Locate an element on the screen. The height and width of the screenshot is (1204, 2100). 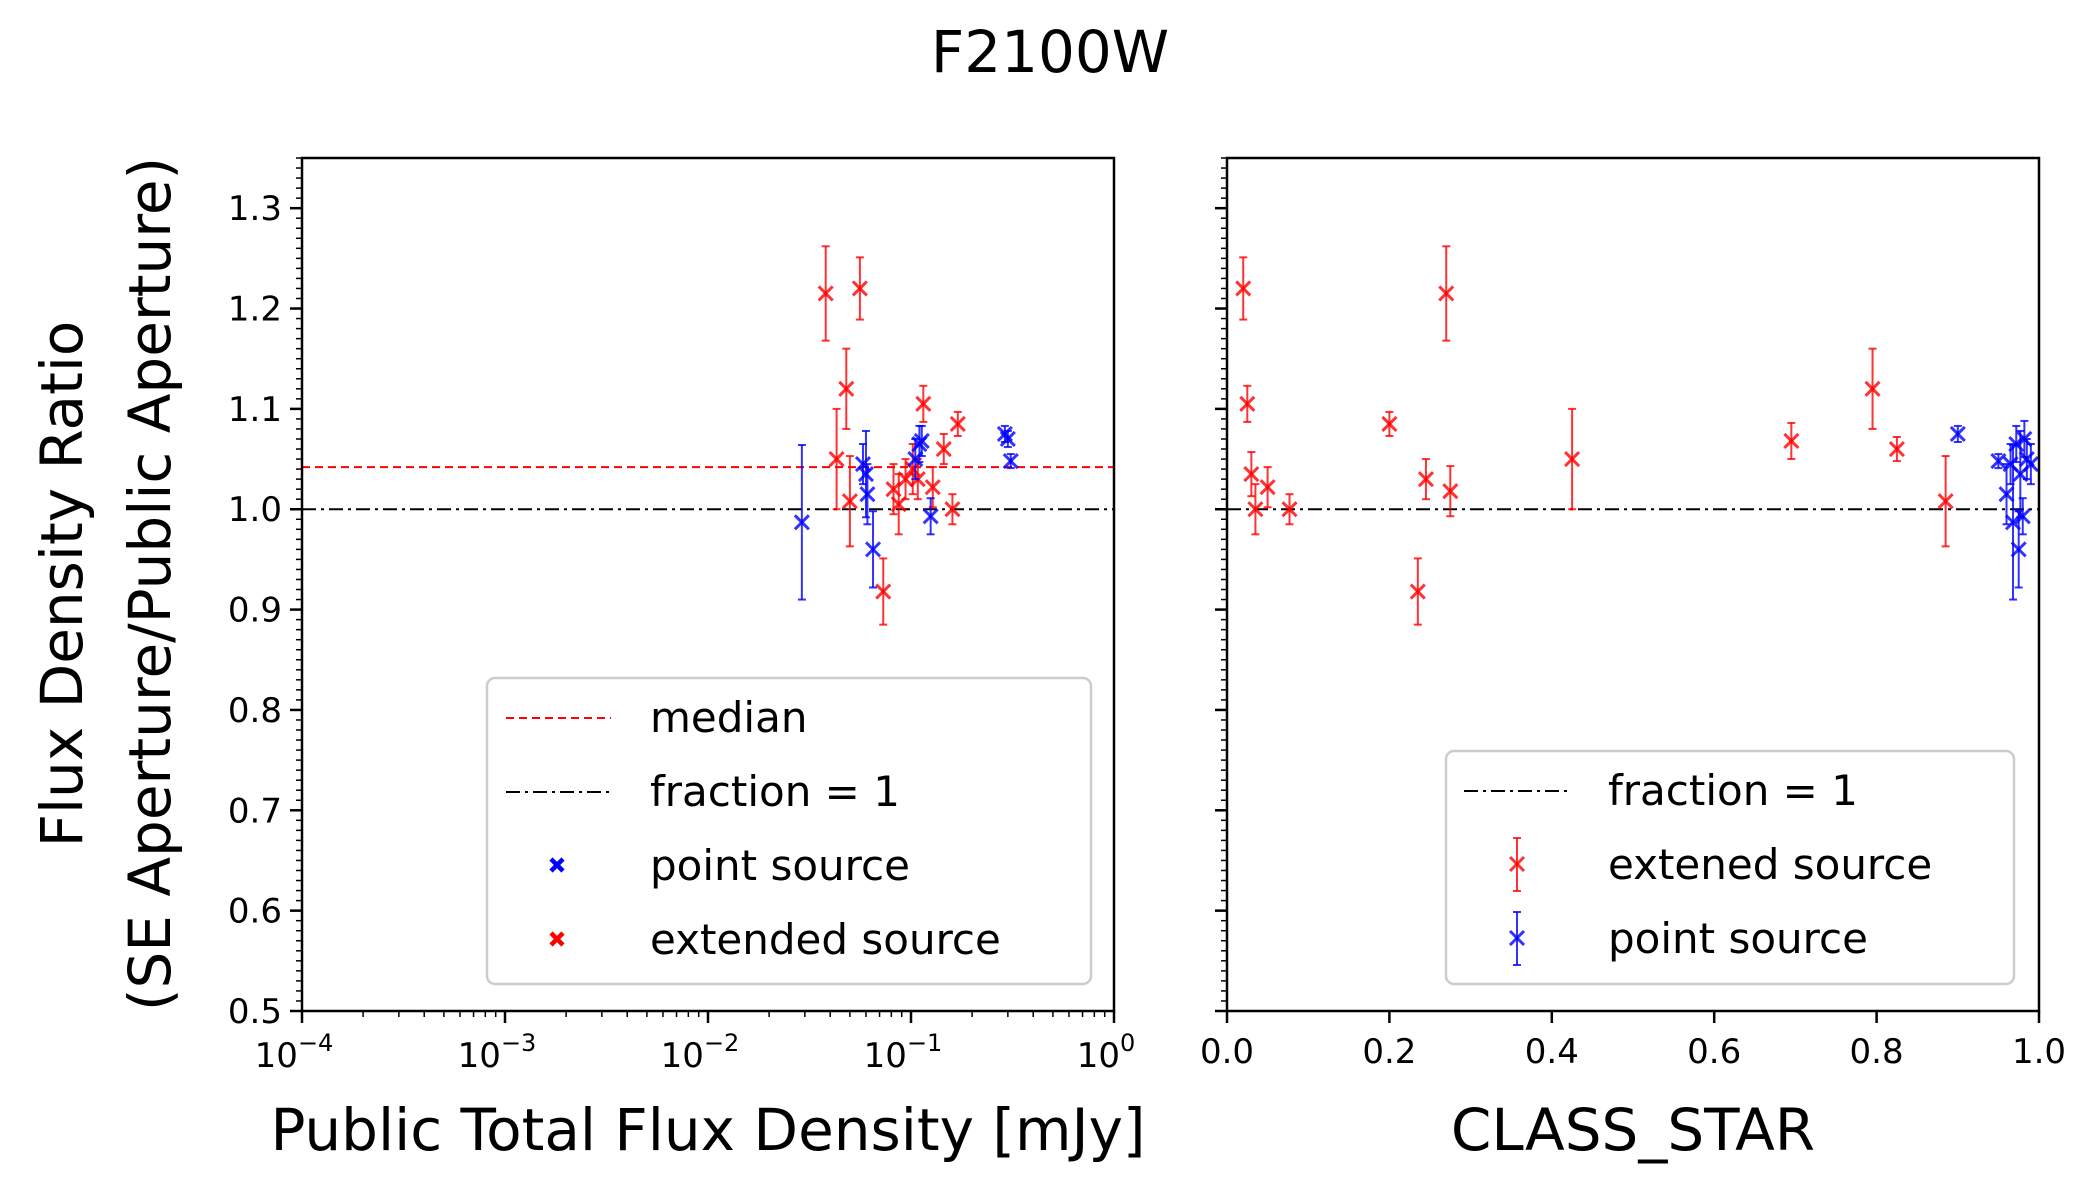
legend-median-label: median is located at coordinates (728, 717).